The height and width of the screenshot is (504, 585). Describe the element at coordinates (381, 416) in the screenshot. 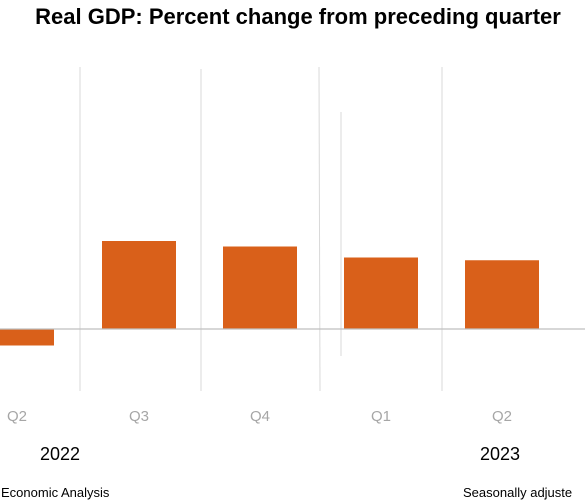

I see `tick-label-q1-3: Q1` at that location.